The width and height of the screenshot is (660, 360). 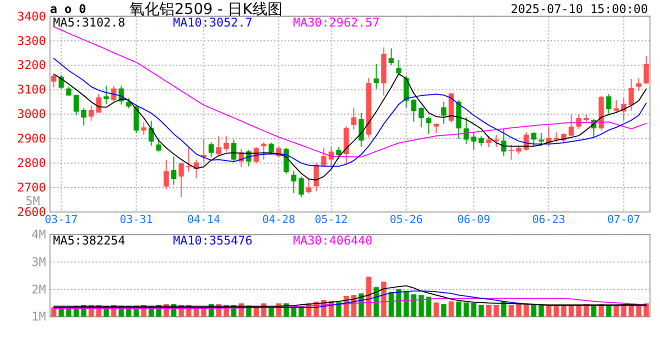 I want to click on text: a o 0, so click(x=68, y=9).